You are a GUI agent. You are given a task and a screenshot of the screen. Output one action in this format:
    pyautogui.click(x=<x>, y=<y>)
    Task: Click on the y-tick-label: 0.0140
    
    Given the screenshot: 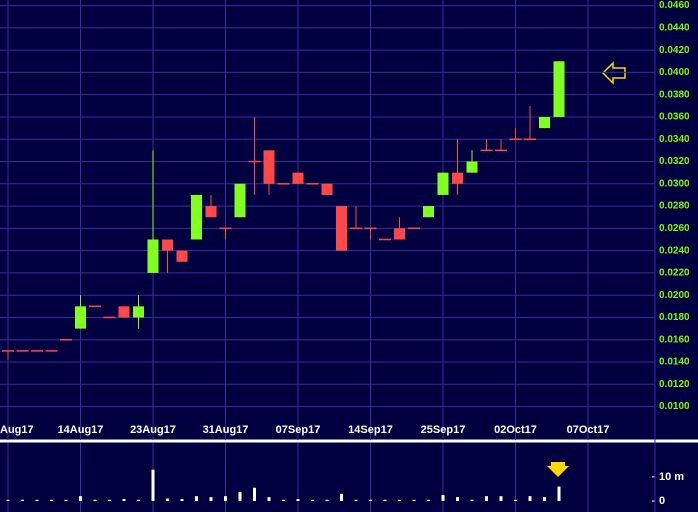 What is the action you would take?
    pyautogui.click(x=674, y=362)
    